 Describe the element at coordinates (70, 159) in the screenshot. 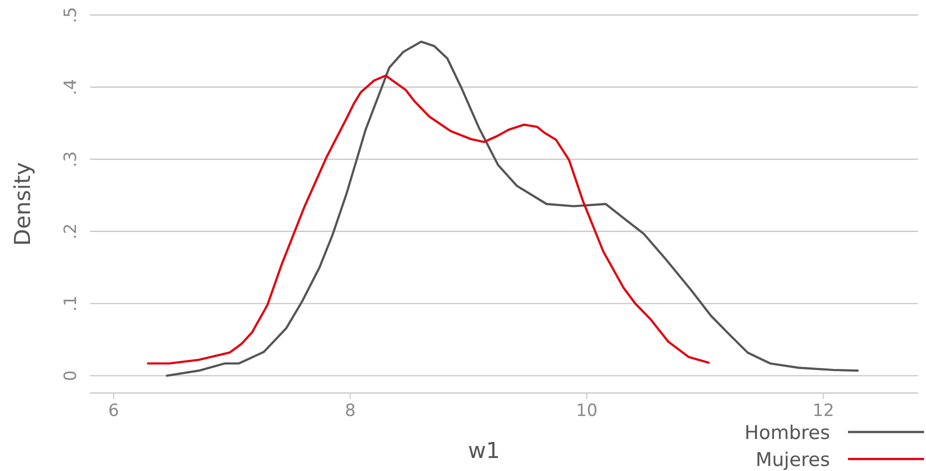

I see `y-tick-label: .3` at that location.